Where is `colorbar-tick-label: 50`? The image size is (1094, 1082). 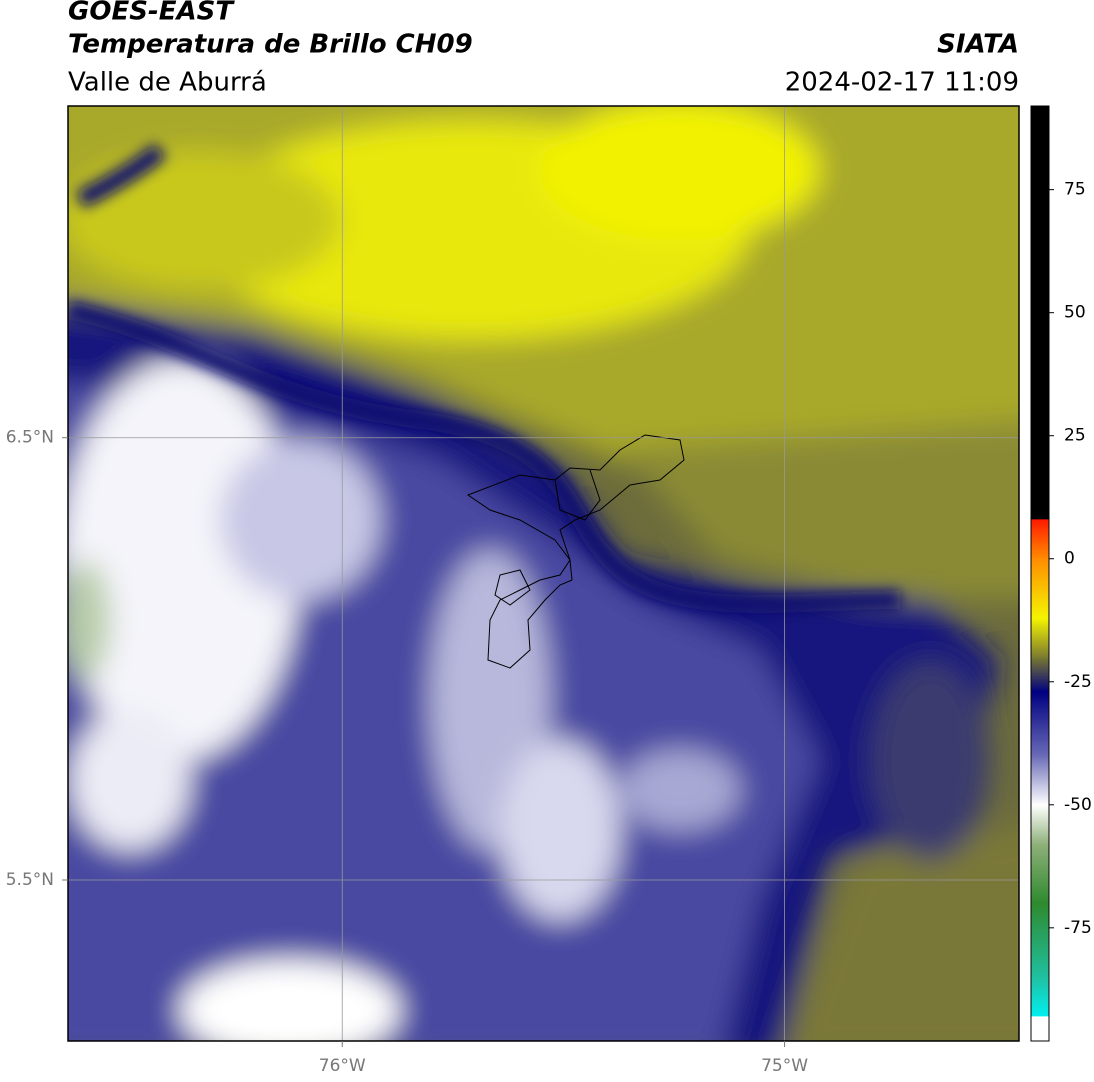 colorbar-tick-label: 50 is located at coordinates (1075, 313).